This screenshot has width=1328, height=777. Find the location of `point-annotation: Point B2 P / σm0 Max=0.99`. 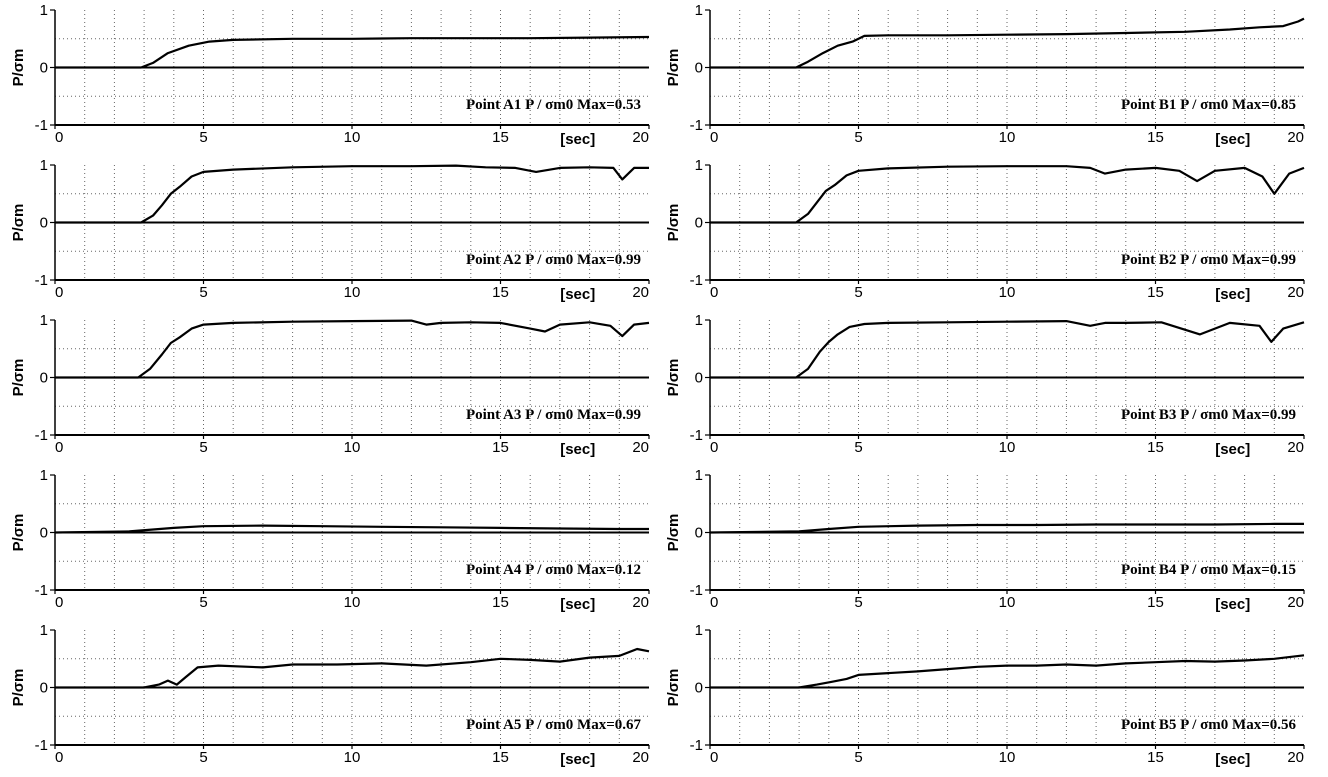

point-annotation: Point B2 P / σm0 Max=0.99 is located at coordinates (1208, 260).